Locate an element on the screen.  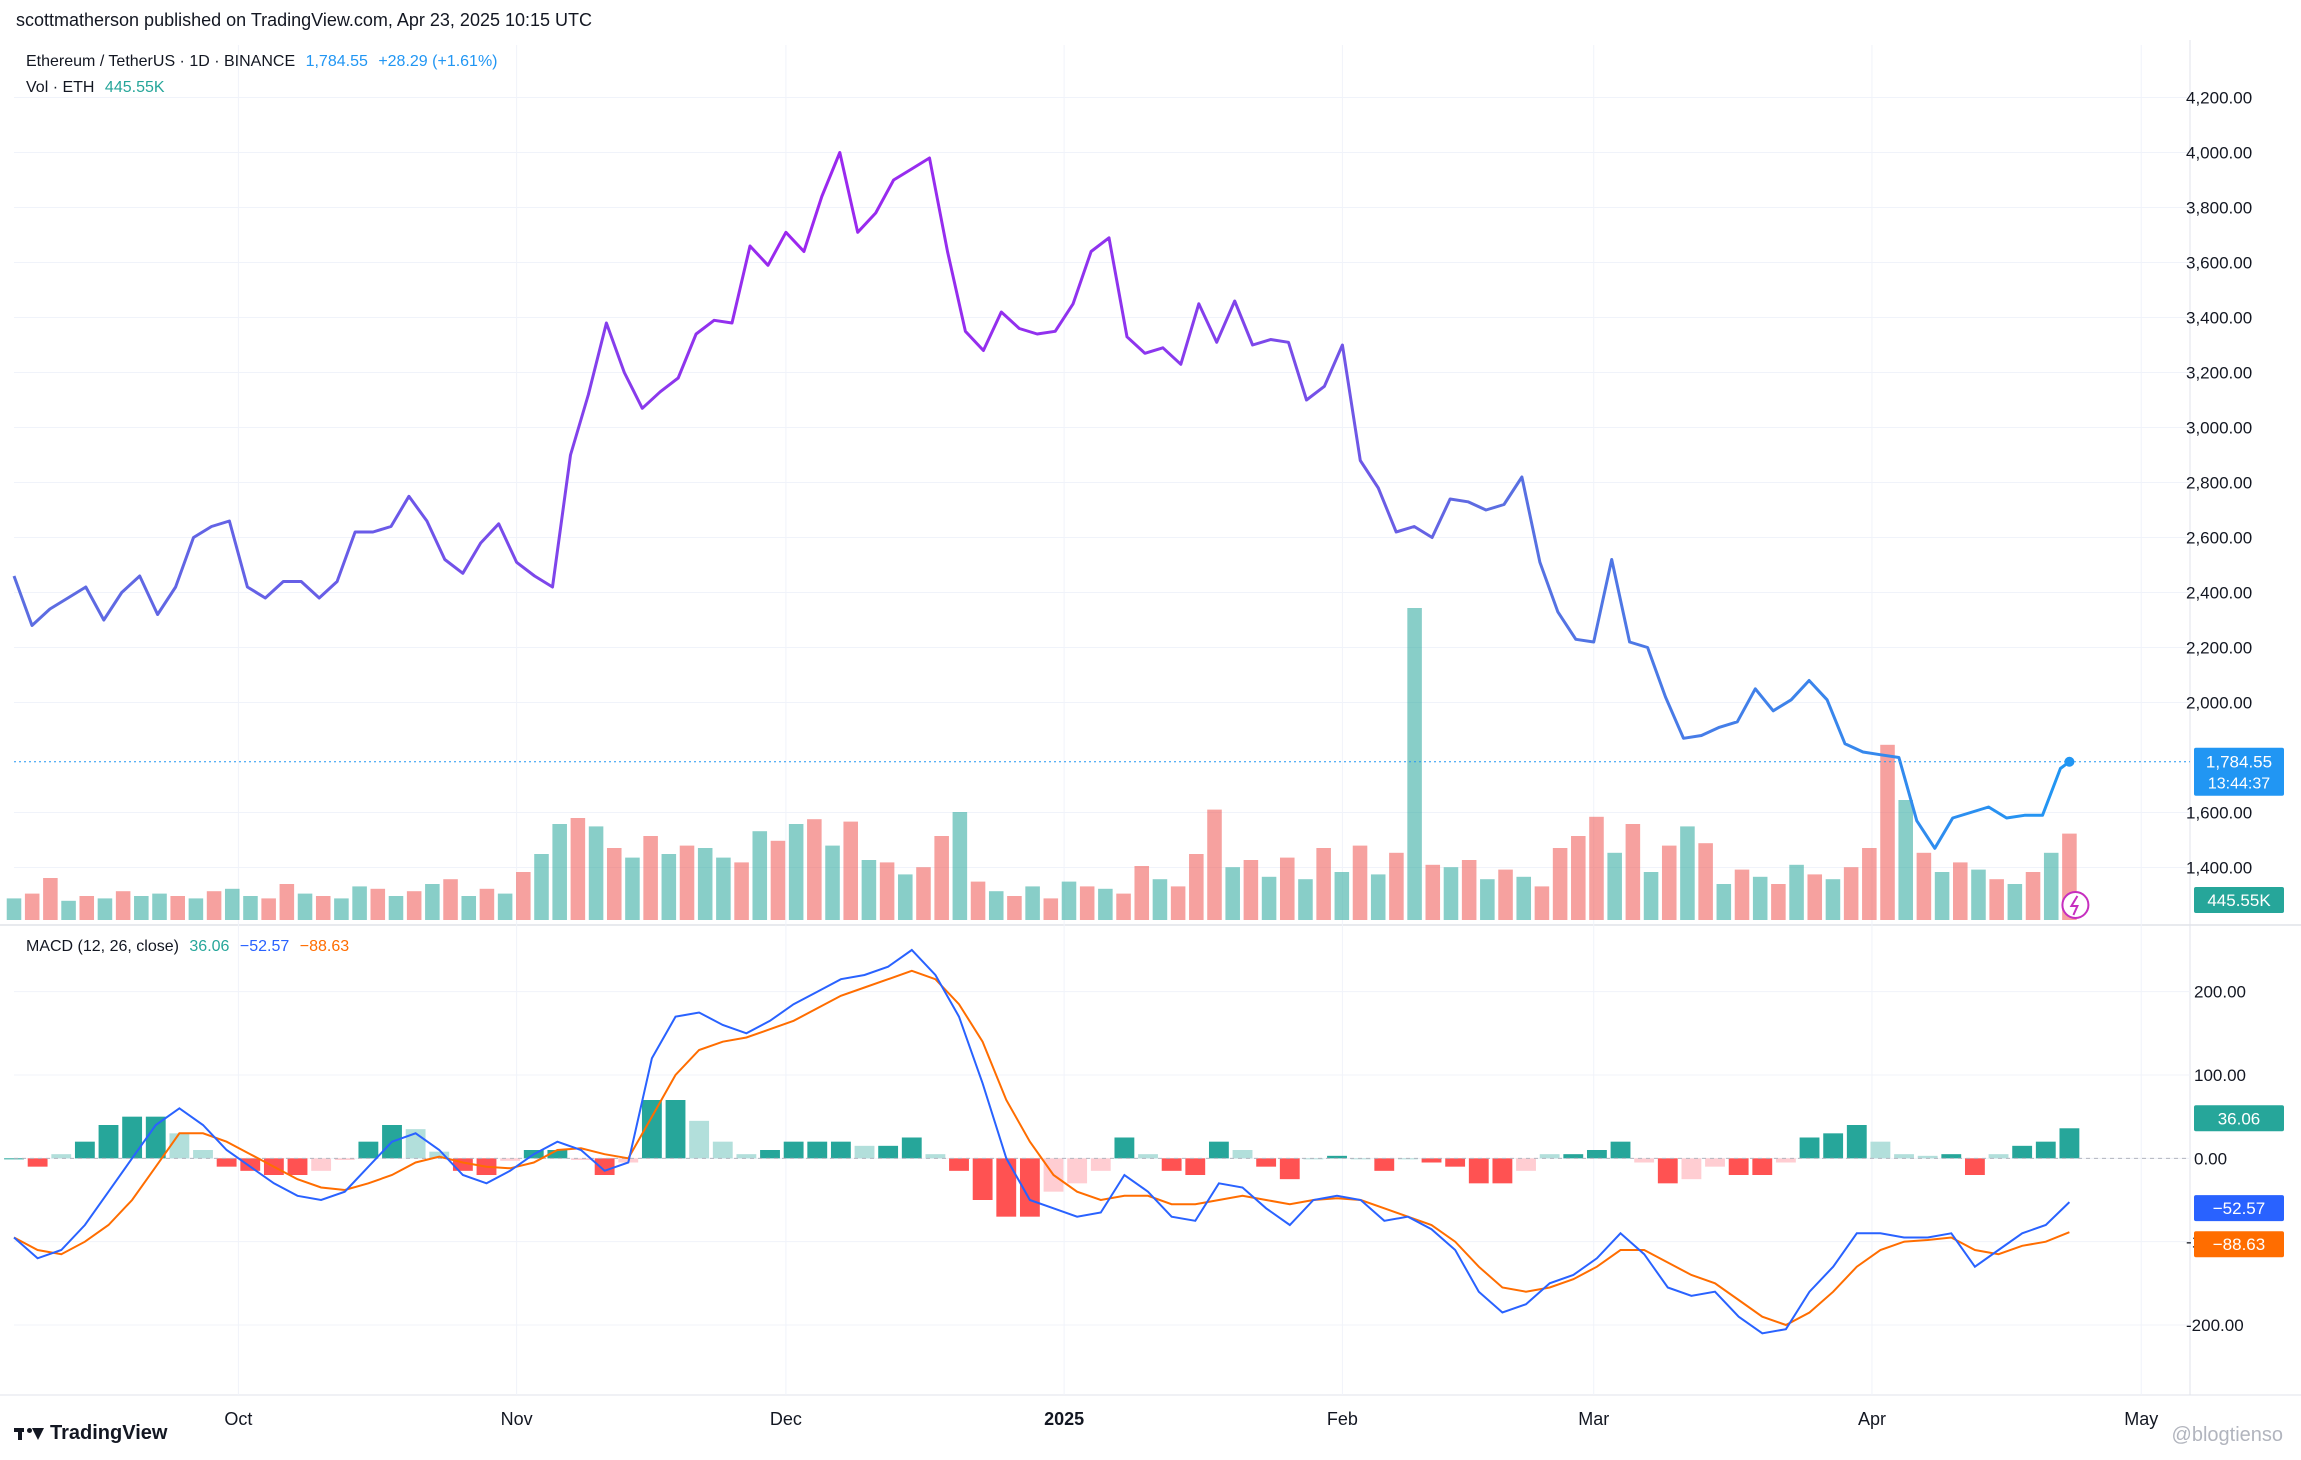
macd-hist-value: 36.06 is located at coordinates (209, 946).